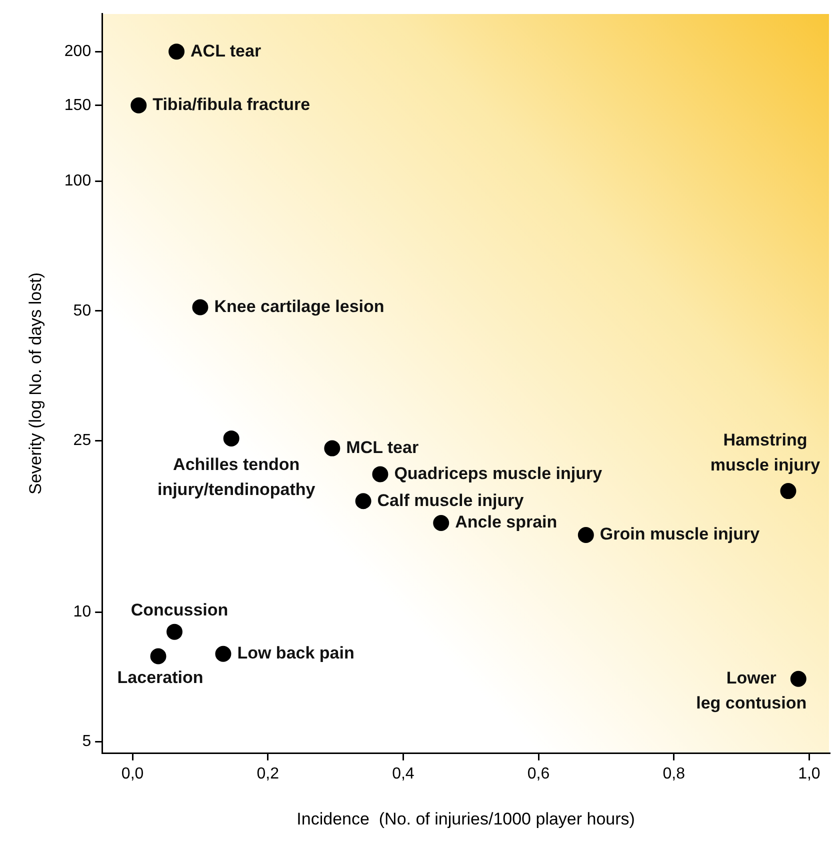 The width and height of the screenshot is (838, 844). Describe the element at coordinates (82, 612) in the screenshot. I see `y-tick-label: 10` at that location.